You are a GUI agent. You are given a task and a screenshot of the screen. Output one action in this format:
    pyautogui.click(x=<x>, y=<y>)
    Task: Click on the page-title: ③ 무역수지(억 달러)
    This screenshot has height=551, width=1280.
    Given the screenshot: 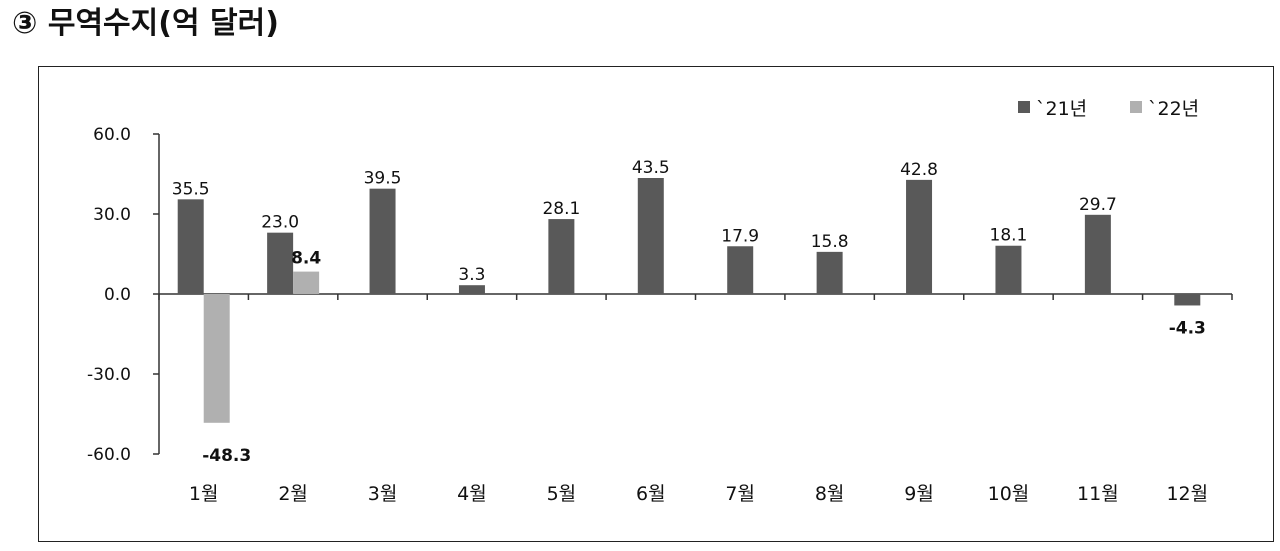 What is the action you would take?
    pyautogui.click(x=145, y=23)
    